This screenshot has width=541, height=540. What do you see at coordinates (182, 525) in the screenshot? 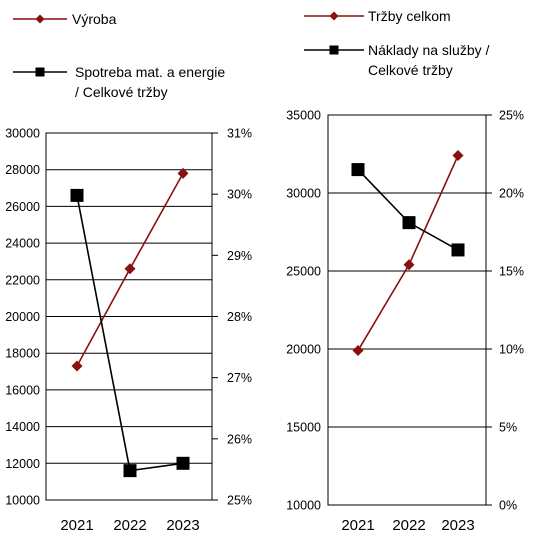
I see `x-tick-label-0-2: 2023` at bounding box center [182, 525].